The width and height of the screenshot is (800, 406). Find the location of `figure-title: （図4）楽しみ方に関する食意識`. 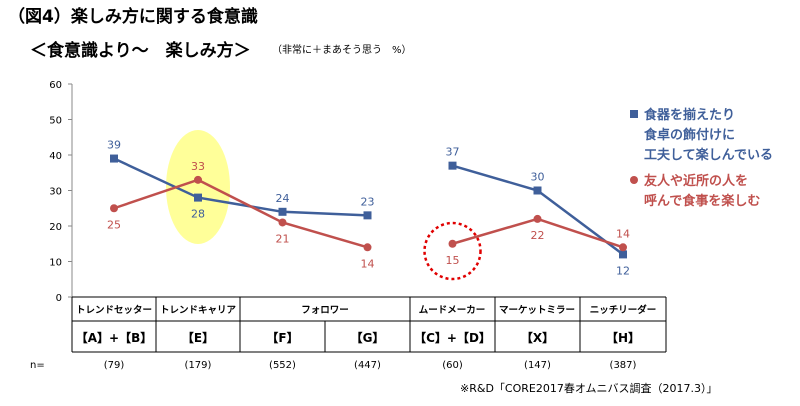

figure-title: （図4）楽しみ方に関する食意識 is located at coordinates (133, 17).